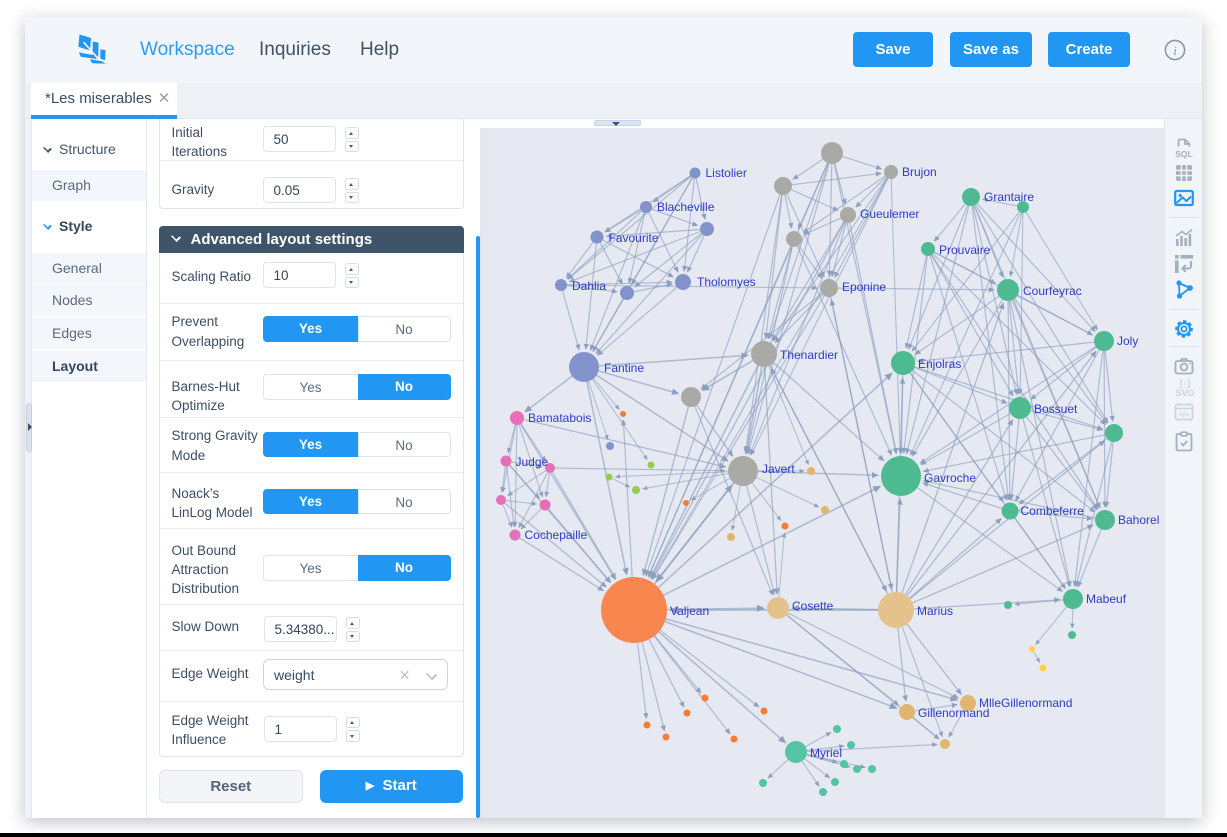 The width and height of the screenshot is (1227, 837). Describe the element at coordinates (634, 238) in the screenshot. I see `svg-text: Favourite` at that location.